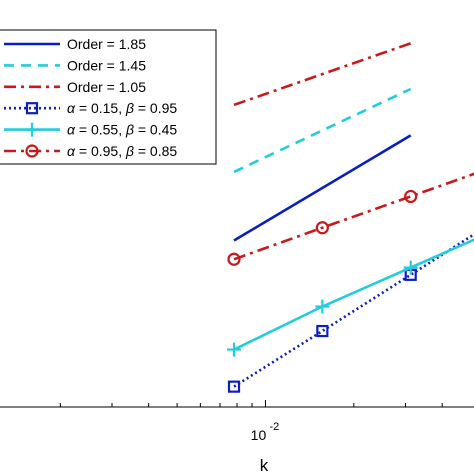 The width and height of the screenshot is (474, 474). Describe the element at coordinates (122, 151) in the screenshot. I see `legend-label-6: α = 0.95, β = 0.85` at that location.